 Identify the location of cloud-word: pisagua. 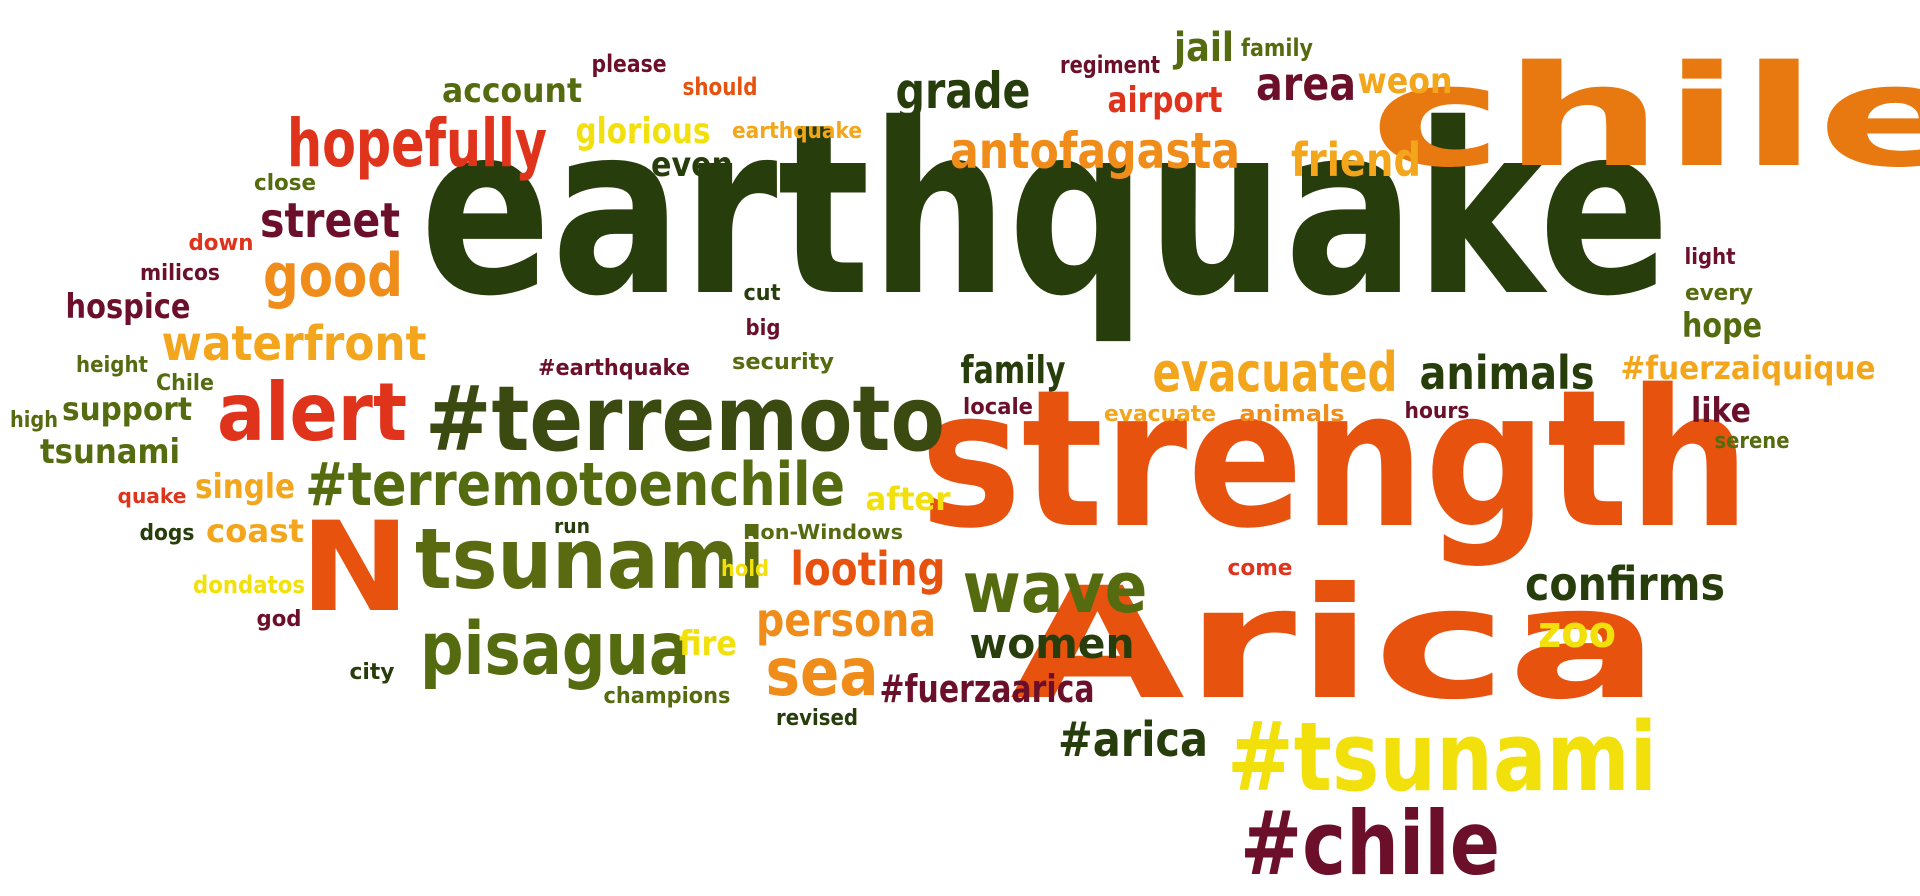
(555, 649).